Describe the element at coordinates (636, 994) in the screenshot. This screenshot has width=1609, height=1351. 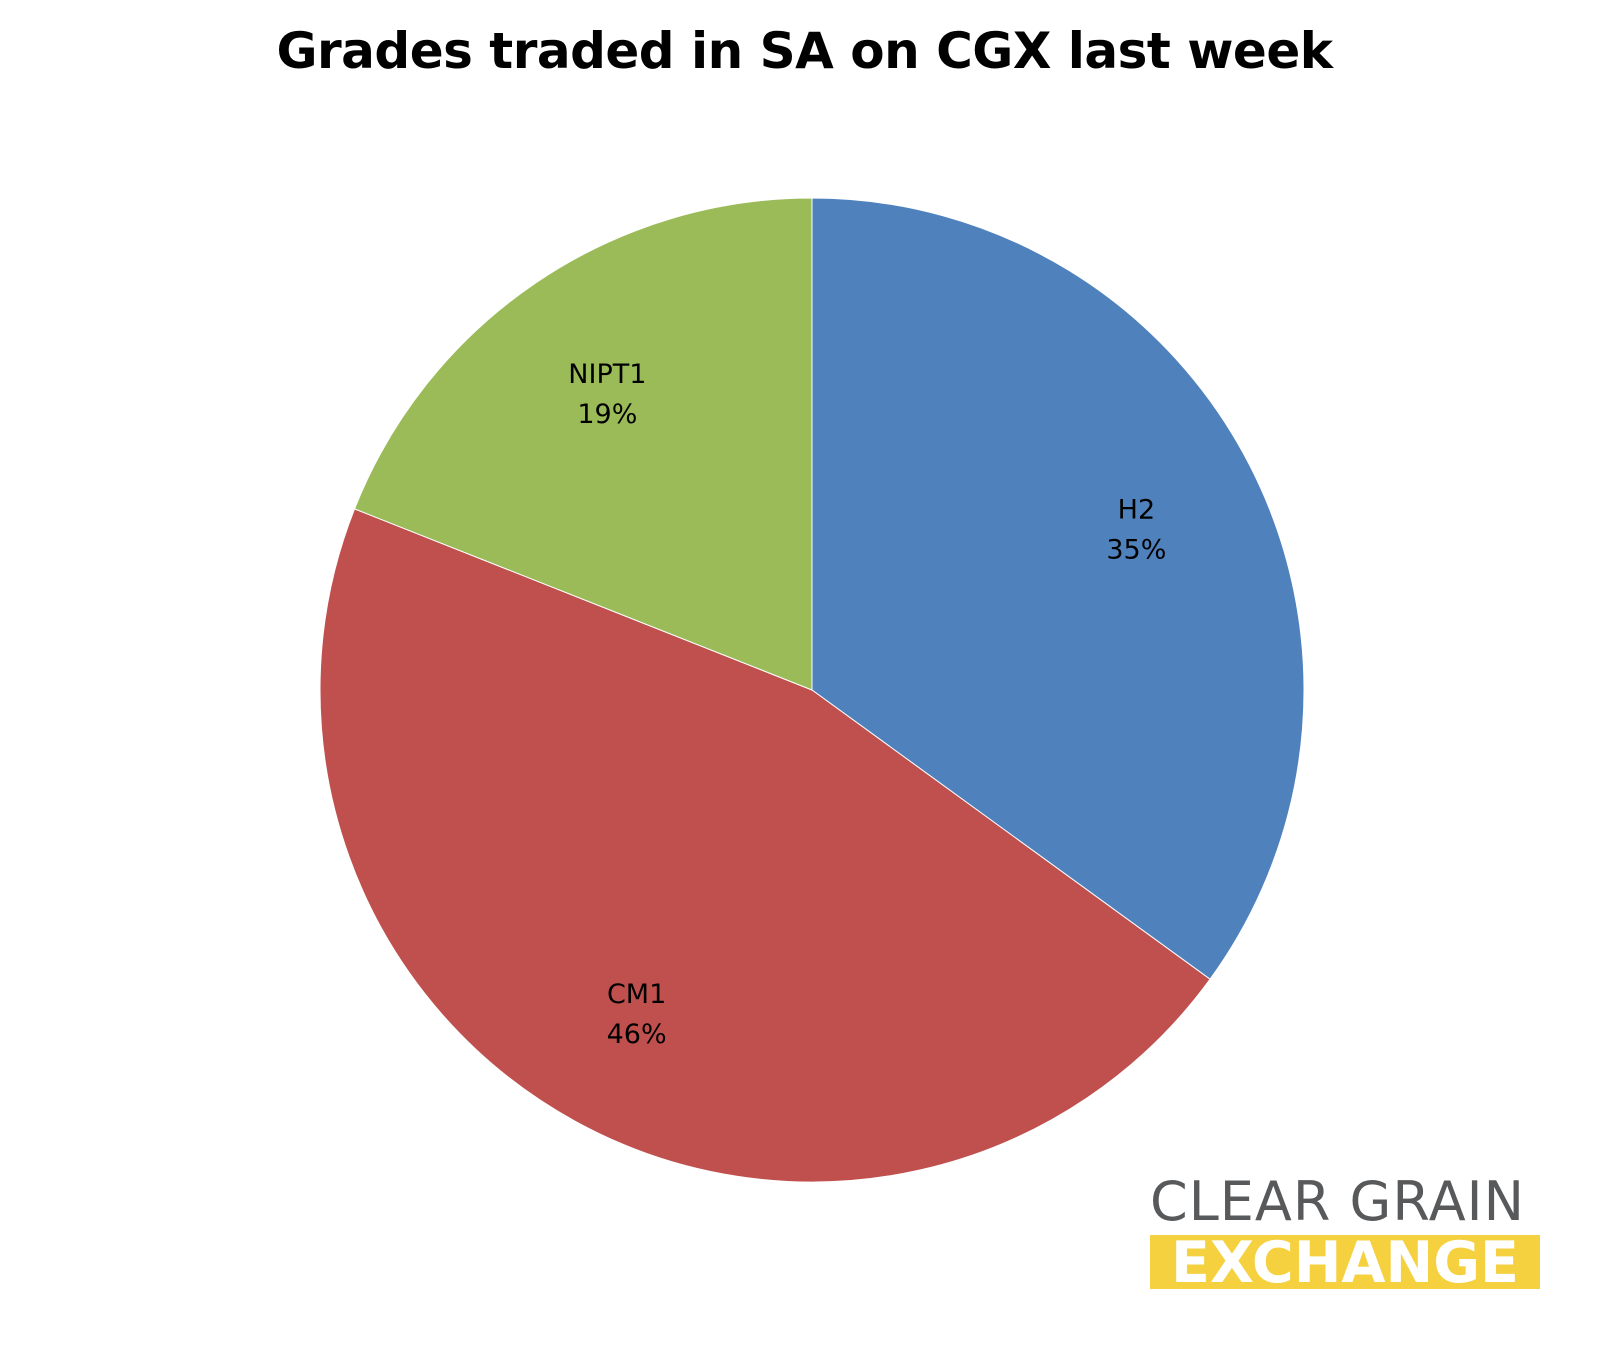
I see `slice-label-cm1: CM1` at that location.